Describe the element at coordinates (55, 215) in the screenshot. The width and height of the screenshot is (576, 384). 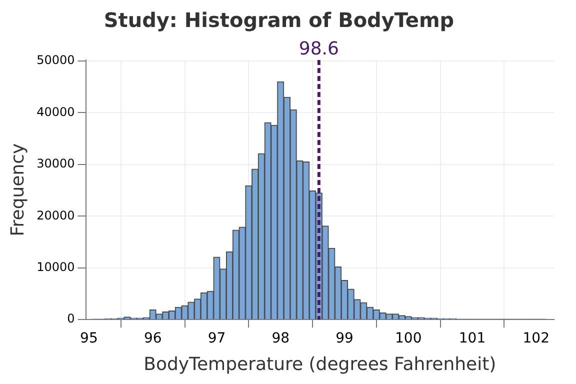
I see `y-tick-label: 20000` at that location.